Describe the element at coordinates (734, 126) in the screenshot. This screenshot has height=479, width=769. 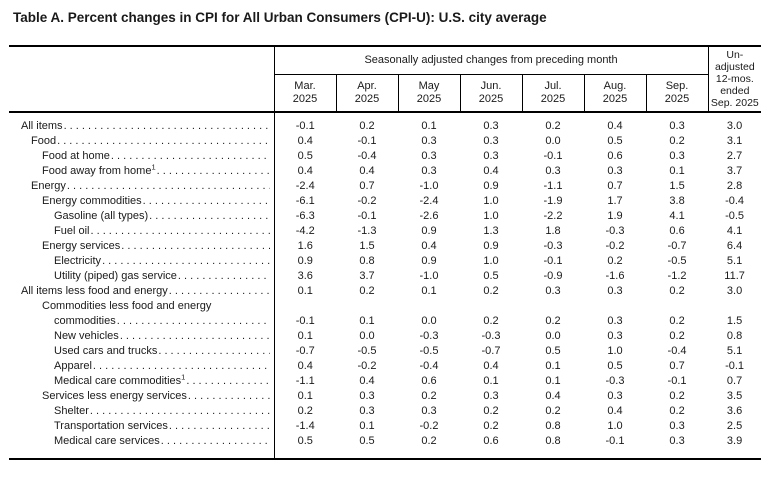
I see `cell-value: 3.0` at that location.